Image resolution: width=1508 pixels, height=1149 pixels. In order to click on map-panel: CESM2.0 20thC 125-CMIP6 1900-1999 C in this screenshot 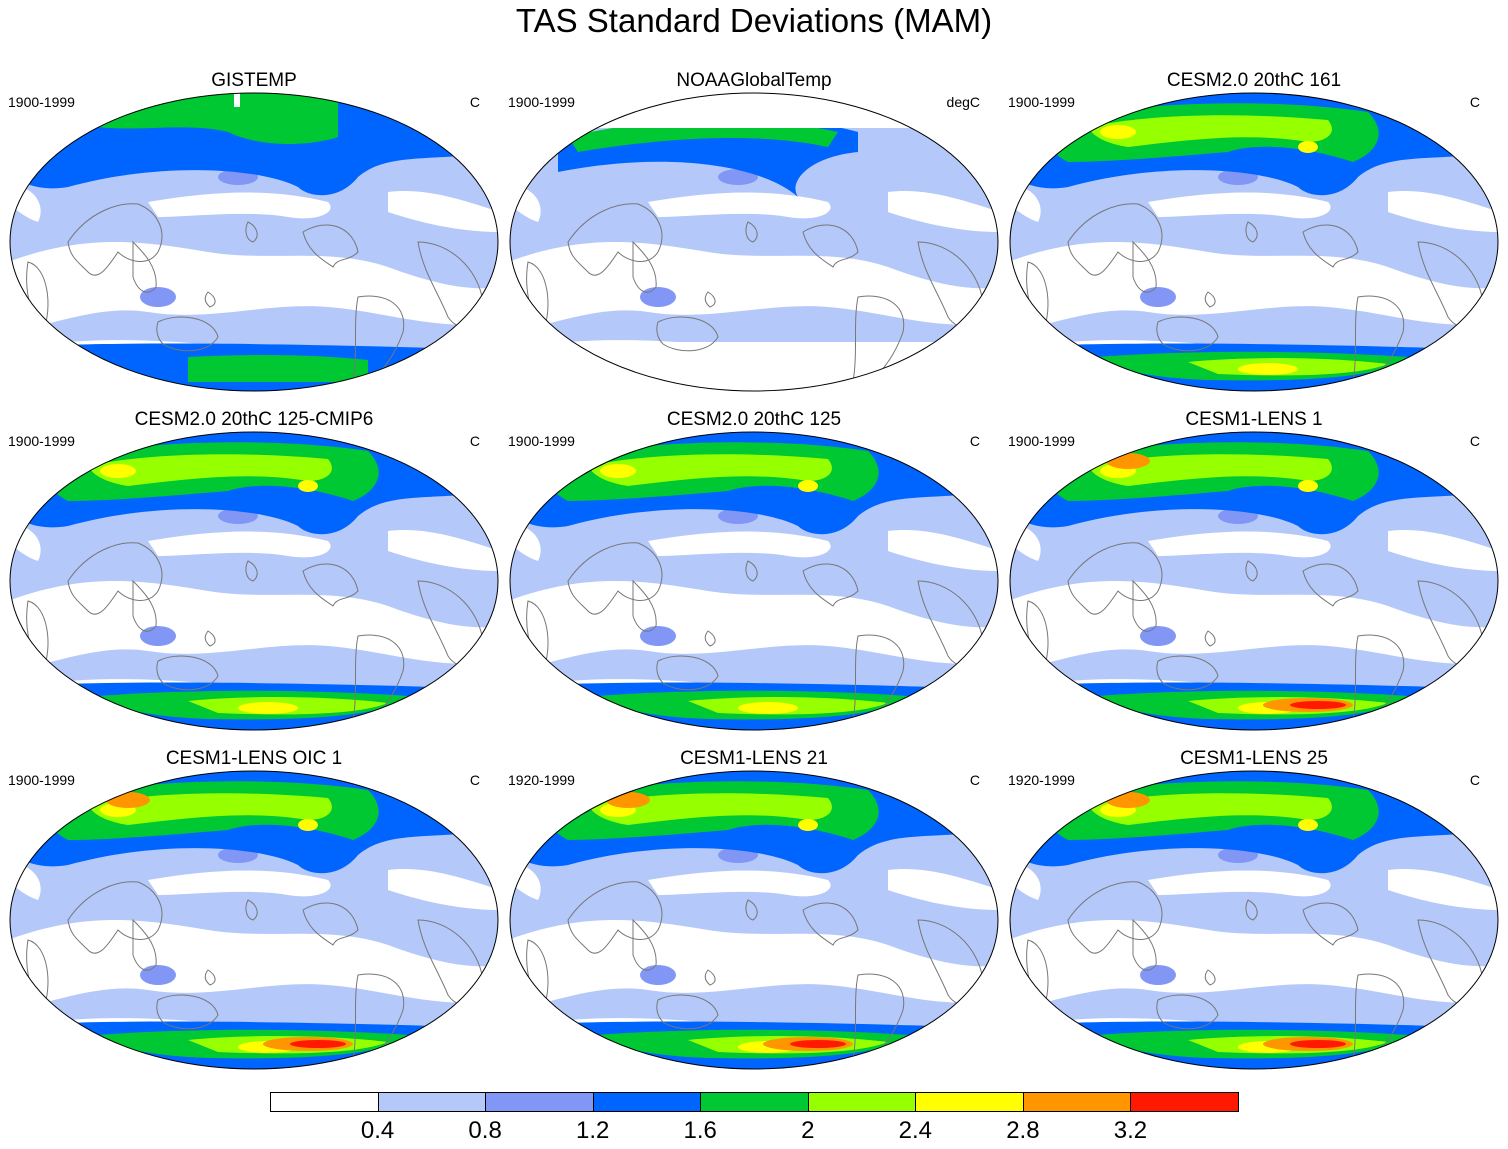, I will do `click(254, 579)`.